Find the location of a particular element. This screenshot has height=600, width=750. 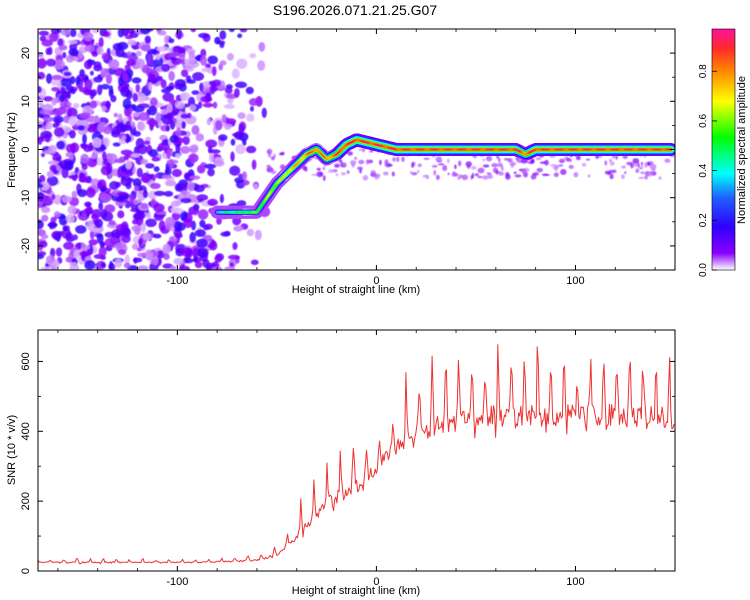

y-tick-label: 200 is located at coordinates (26, 501).